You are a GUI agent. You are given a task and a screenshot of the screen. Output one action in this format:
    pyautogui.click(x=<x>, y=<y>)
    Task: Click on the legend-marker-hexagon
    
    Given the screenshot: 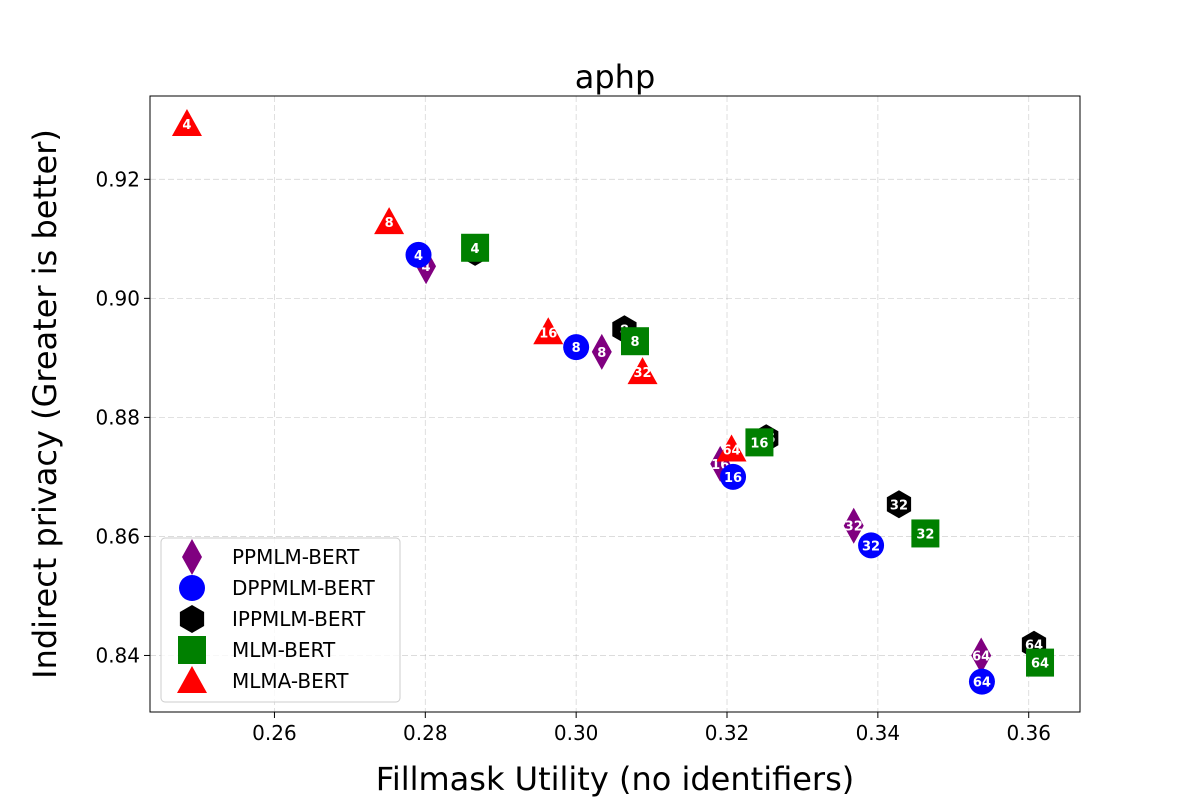 What is the action you would take?
    pyautogui.click(x=192, y=619)
    